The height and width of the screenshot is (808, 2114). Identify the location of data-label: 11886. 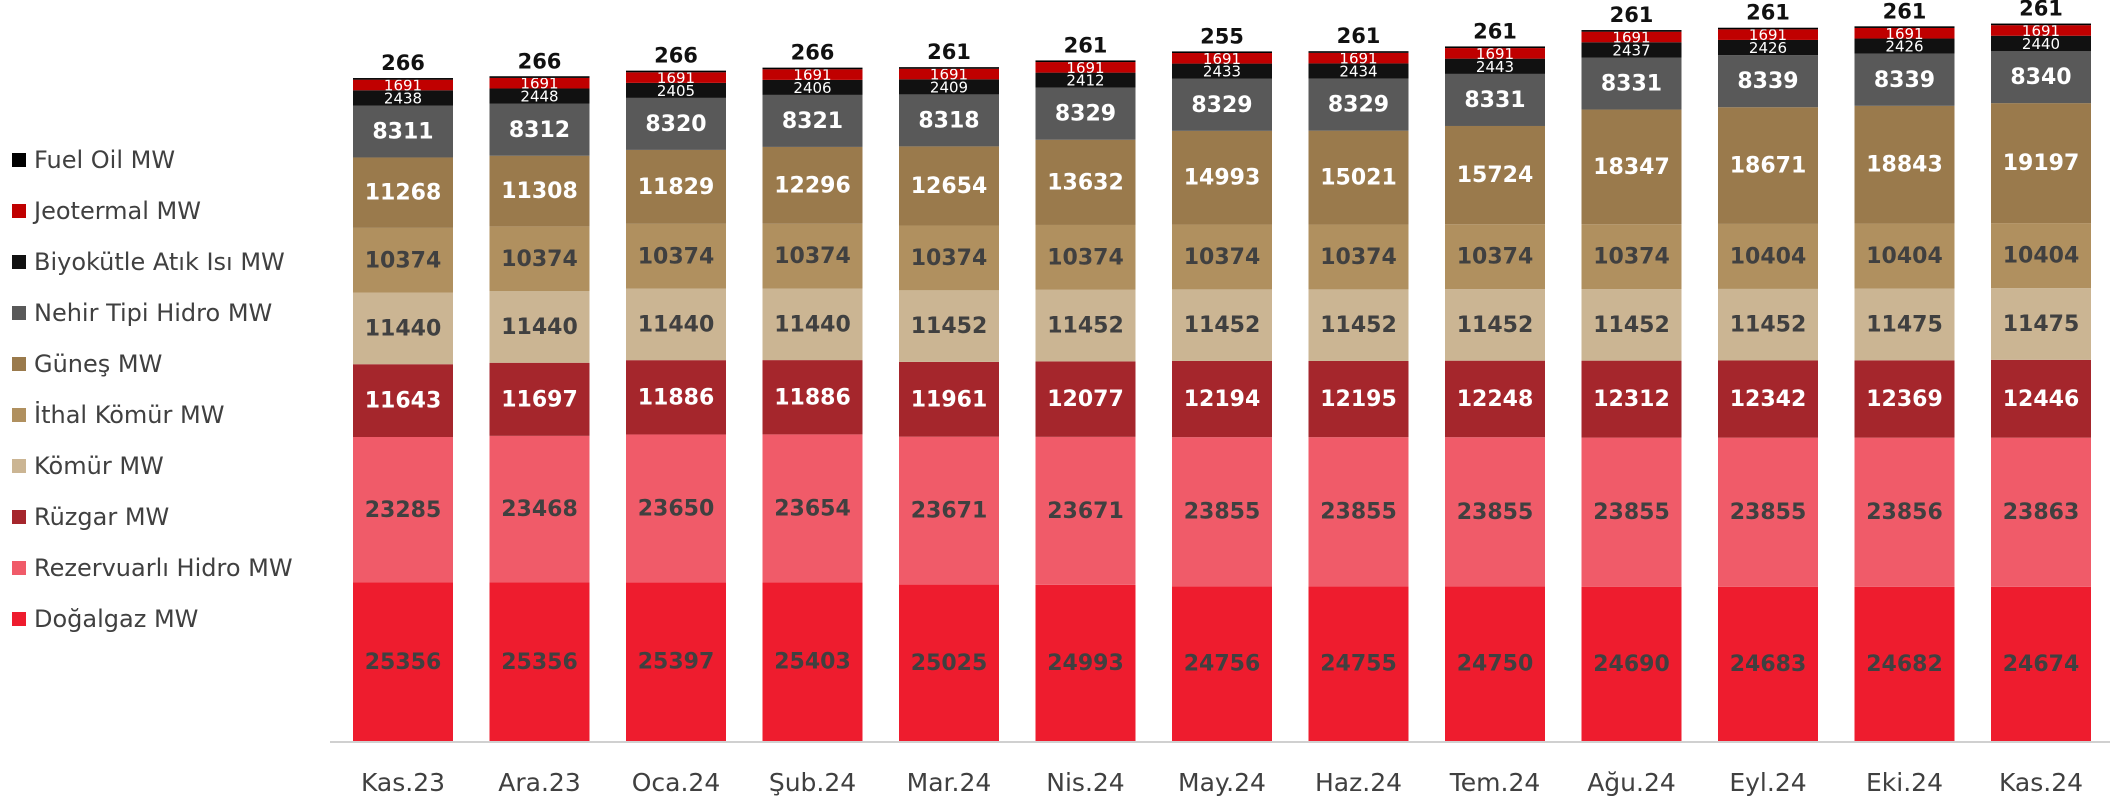
(676, 397).